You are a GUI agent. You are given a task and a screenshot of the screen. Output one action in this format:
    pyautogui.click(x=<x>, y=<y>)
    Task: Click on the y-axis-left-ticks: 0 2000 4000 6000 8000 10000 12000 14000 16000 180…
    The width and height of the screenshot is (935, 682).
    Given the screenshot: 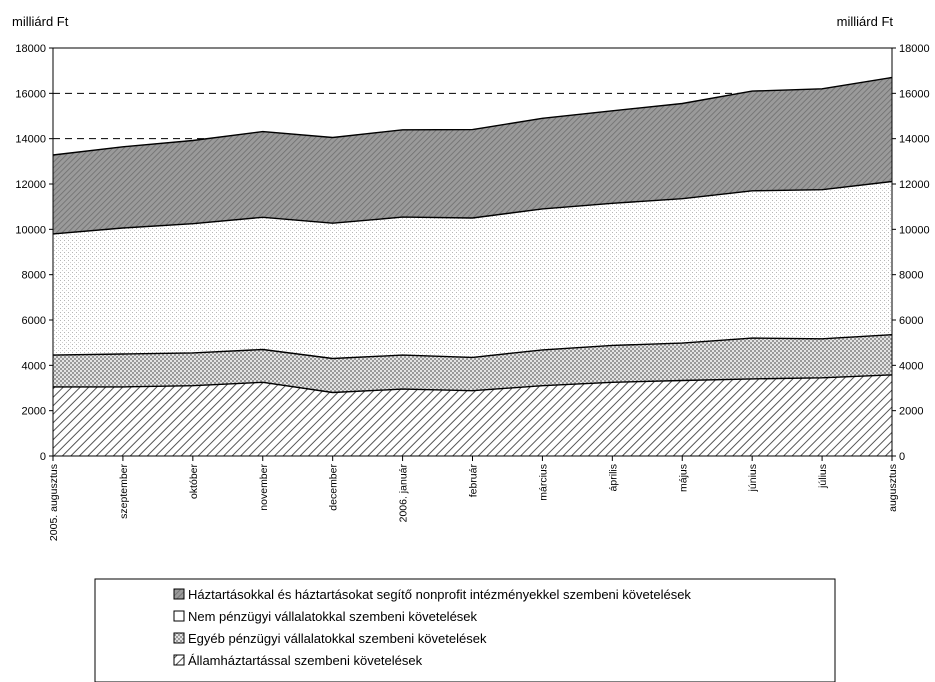 What is the action you would take?
    pyautogui.click(x=34, y=253)
    